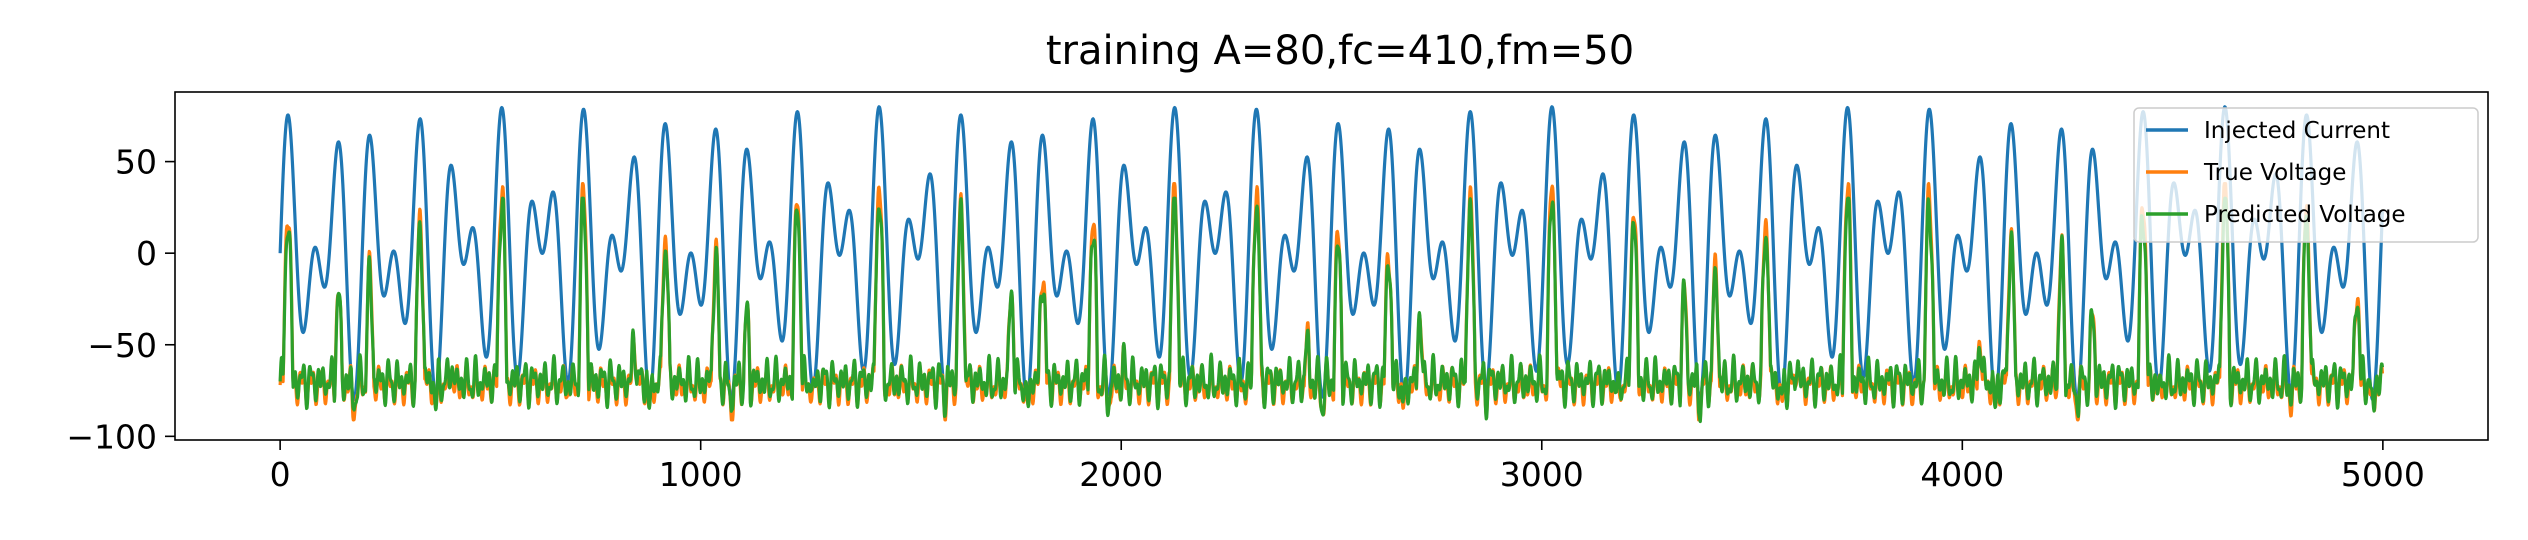 The image size is (2528, 540). I want to click on legend-box, so click(2306, 175).